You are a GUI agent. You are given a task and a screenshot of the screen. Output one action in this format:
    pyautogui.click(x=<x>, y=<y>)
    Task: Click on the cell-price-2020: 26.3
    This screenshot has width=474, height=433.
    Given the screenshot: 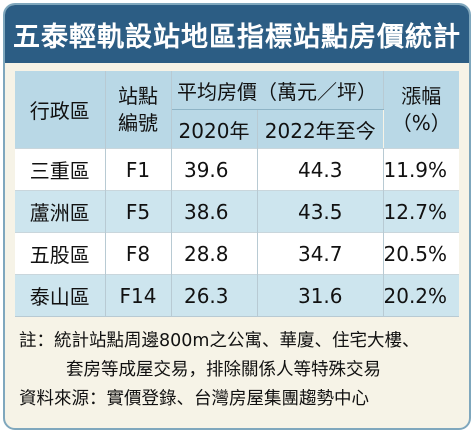 What is the action you would take?
    pyautogui.click(x=214, y=295)
    